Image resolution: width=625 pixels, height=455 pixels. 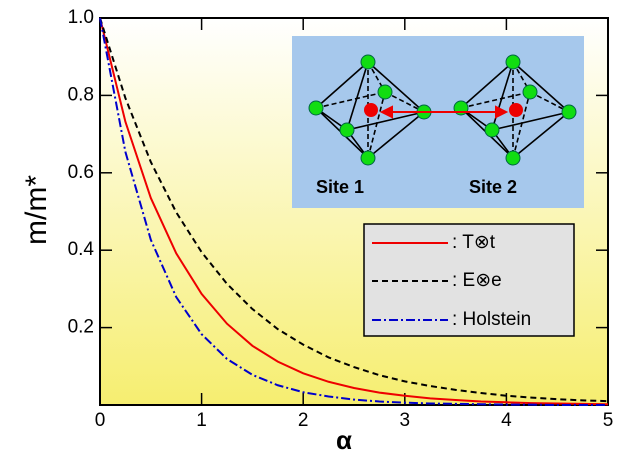 What do you see at coordinates (477, 280) in the screenshot?
I see `legend-label: : E⊗e` at bounding box center [477, 280].